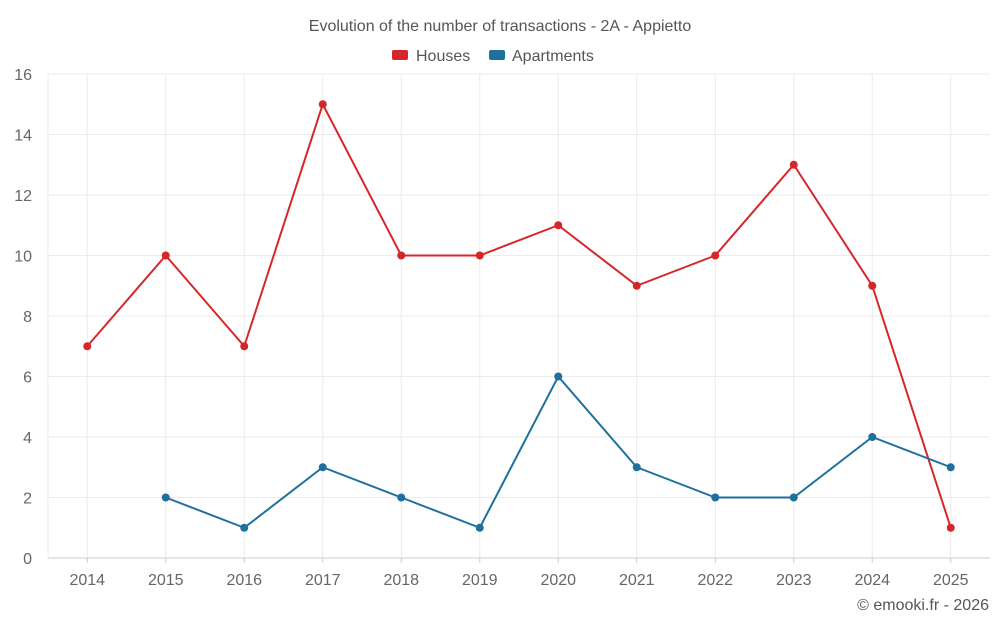 This screenshot has height=625, width=1000. What do you see at coordinates (166, 580) in the screenshot?
I see `x-tick-label: 2015` at bounding box center [166, 580].